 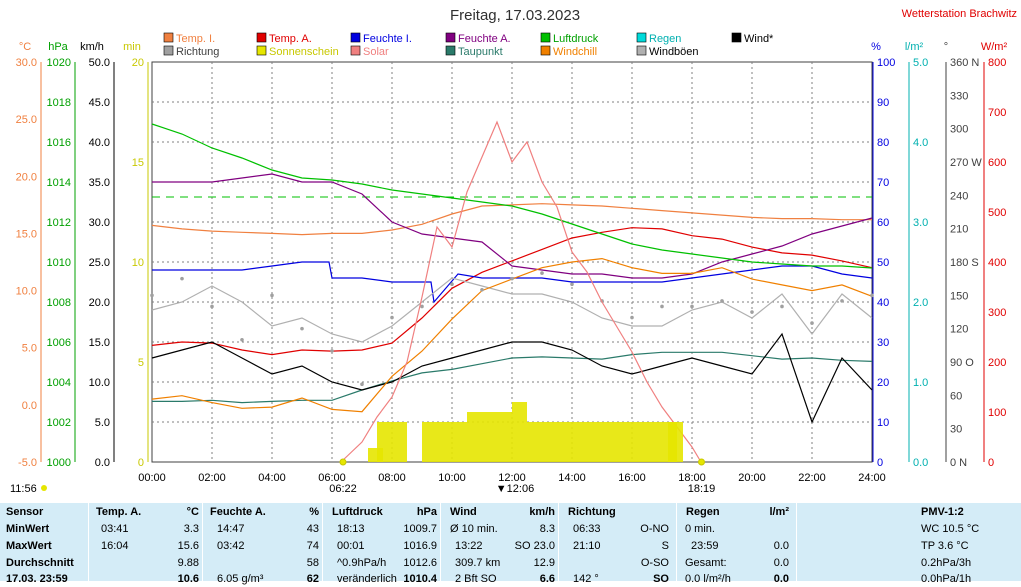 What do you see at coordinates (959, 296) in the screenshot?
I see `y-tick-label: 150` at bounding box center [959, 296].